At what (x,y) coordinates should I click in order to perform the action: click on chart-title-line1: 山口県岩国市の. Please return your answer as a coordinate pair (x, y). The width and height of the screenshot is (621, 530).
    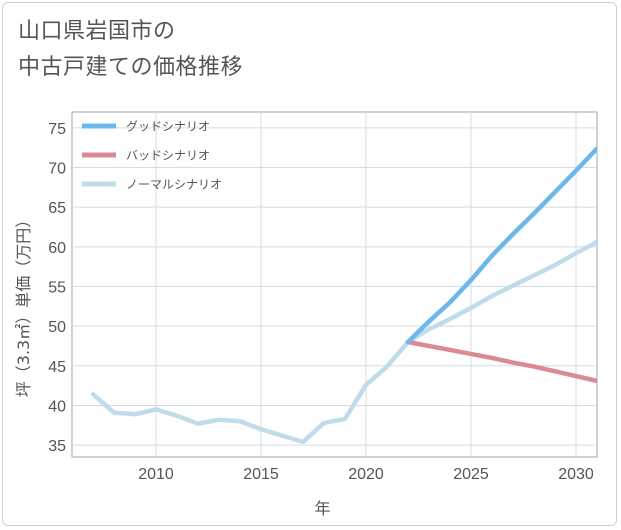
    Looking at the image, I should click on (97, 31).